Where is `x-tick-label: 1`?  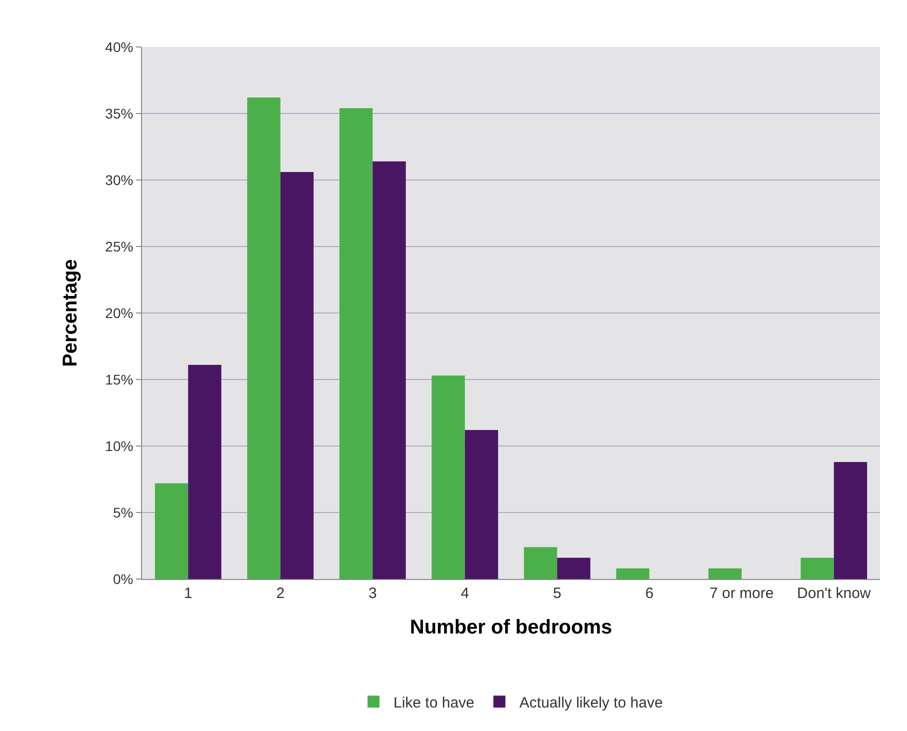 x-tick-label: 1 is located at coordinates (188, 593).